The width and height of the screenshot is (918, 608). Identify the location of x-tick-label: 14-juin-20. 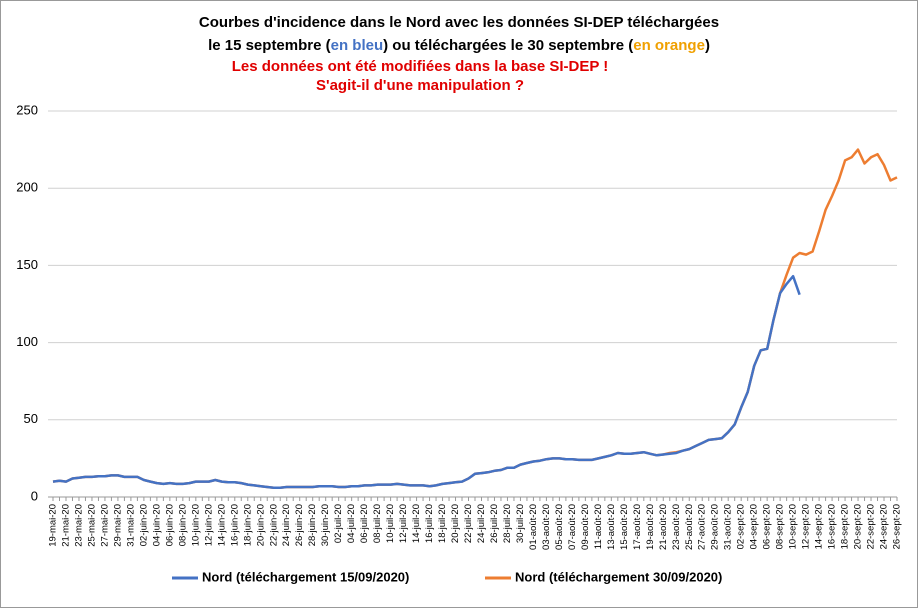
(221, 525).